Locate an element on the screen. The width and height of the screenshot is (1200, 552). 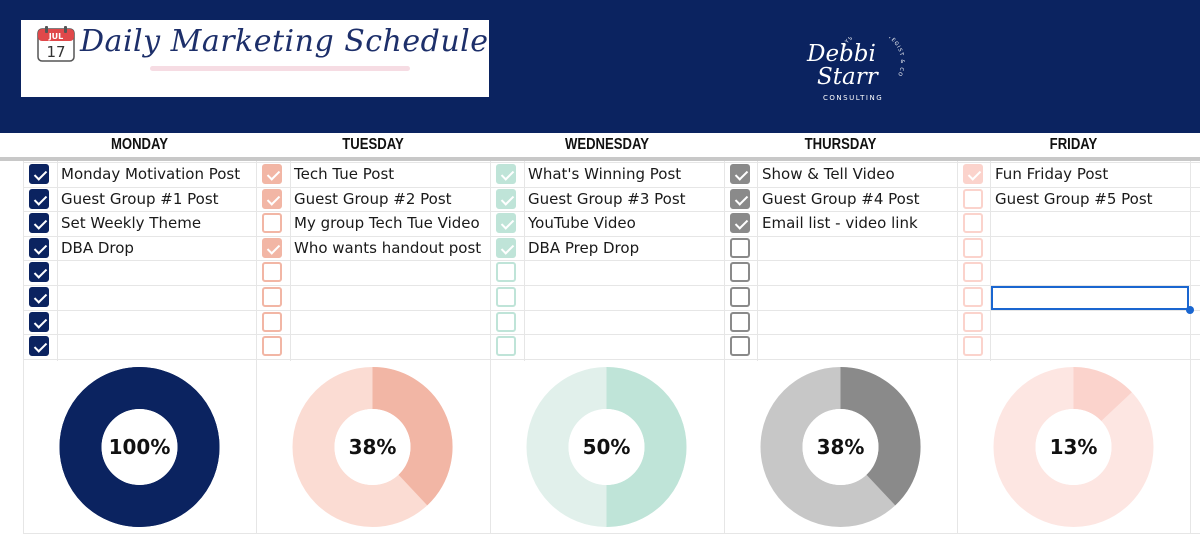
task-text: Fun Friday Post is located at coordinates (1052, 174).